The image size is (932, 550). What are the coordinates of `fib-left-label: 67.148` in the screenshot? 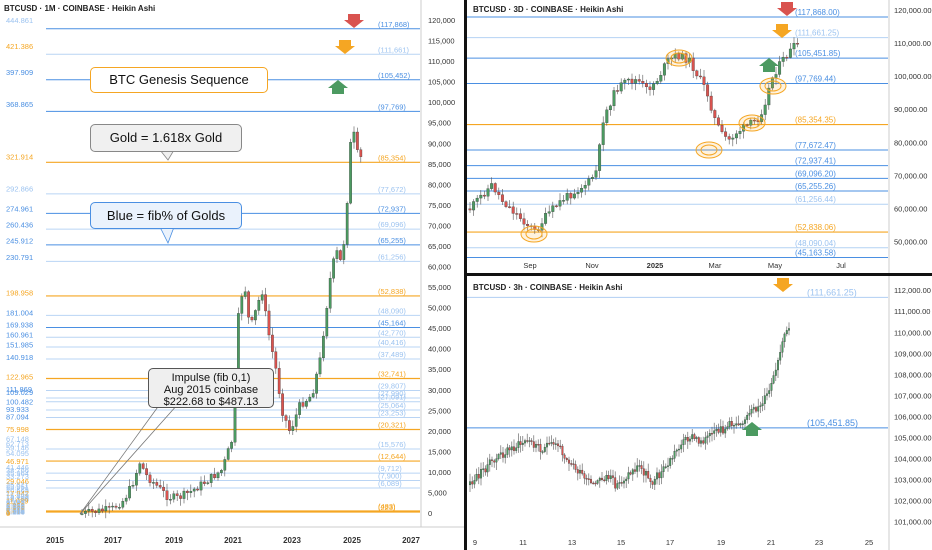 It's located at (17, 439).